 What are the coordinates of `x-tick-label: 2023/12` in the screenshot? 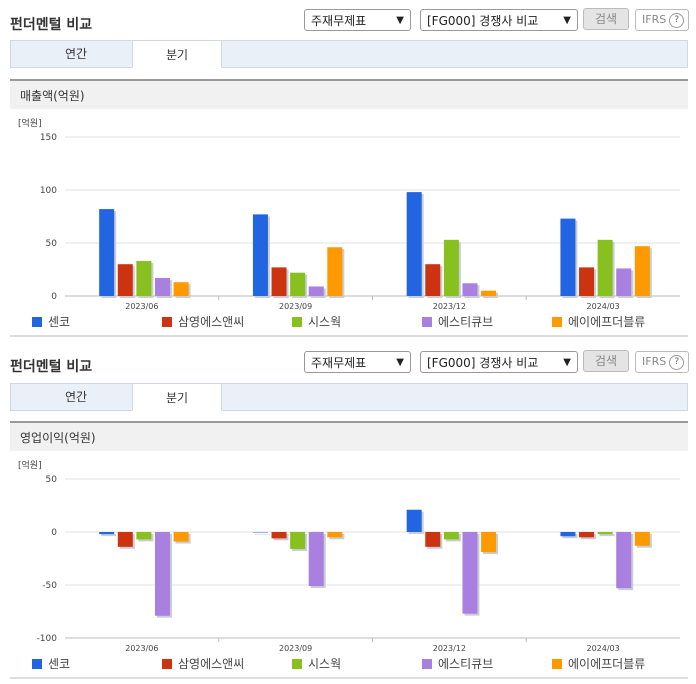 It's located at (449, 648).